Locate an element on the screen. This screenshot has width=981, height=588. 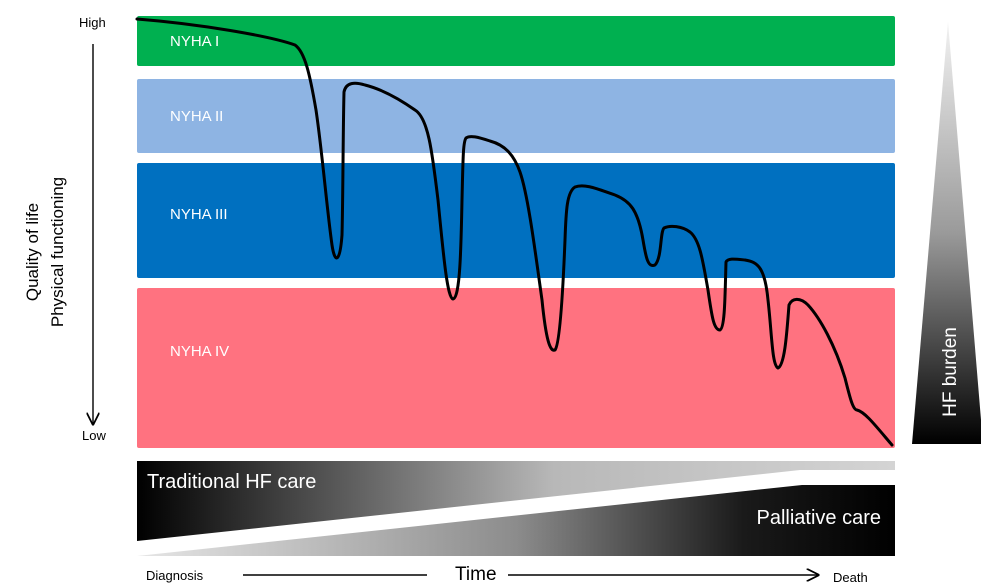
hf-burden-triangle is located at coordinates (946, 233).